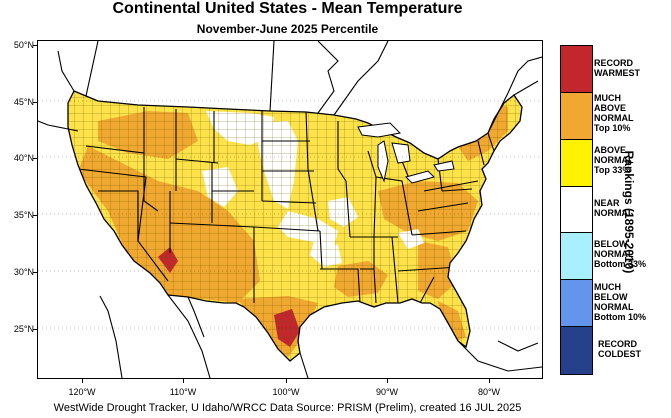 This screenshot has width=671, height=418. Describe the element at coordinates (489, 392) in the screenshot. I see `lon-label-80w: 80°W` at that location.